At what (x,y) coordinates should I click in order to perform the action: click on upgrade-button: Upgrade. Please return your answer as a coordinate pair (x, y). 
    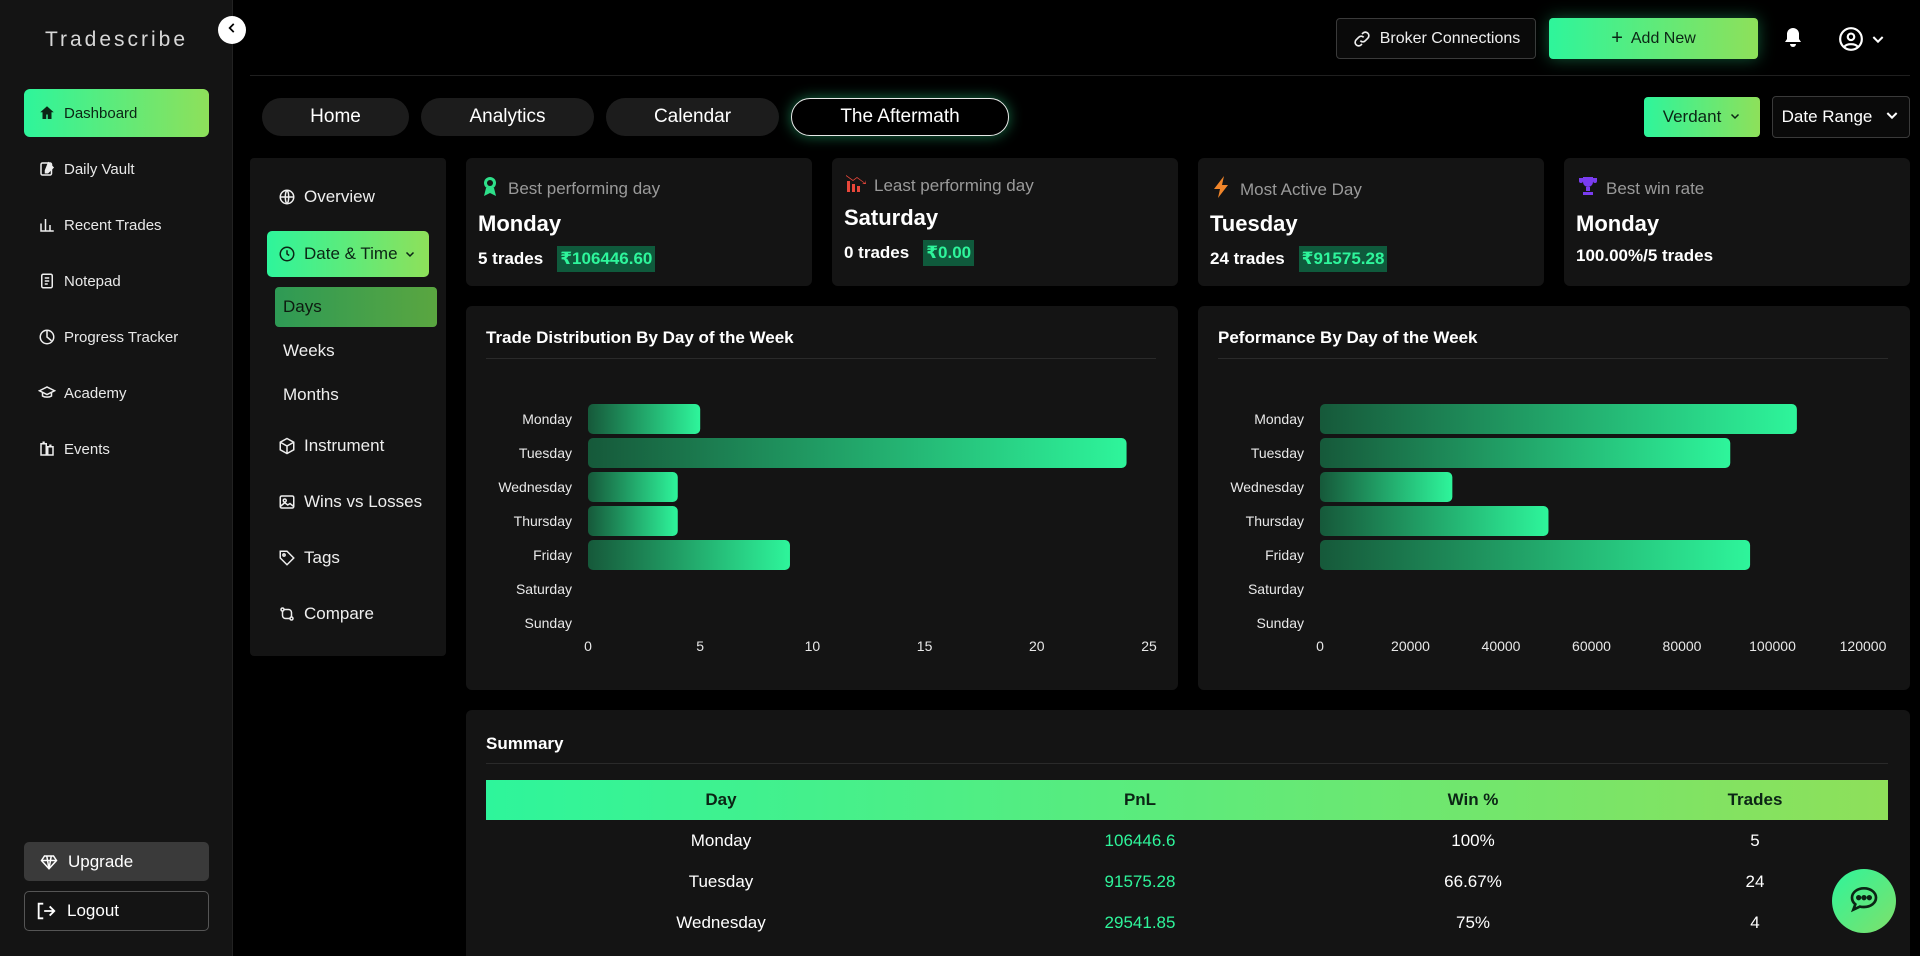
    Looking at the image, I should click on (116, 861).